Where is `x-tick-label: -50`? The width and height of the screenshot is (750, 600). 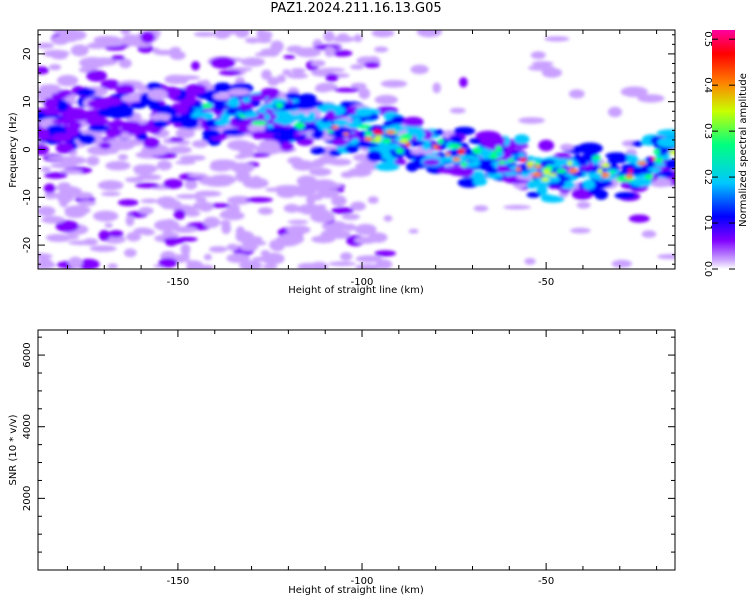
x-tick-label: -50 is located at coordinates (546, 282).